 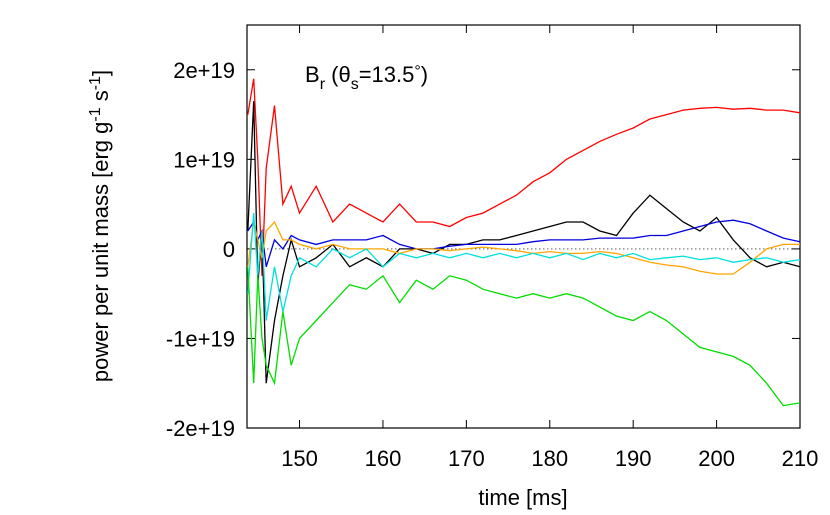 What do you see at coordinates (387, 74) in the screenshot?
I see `annotation-part: =13.5` at bounding box center [387, 74].